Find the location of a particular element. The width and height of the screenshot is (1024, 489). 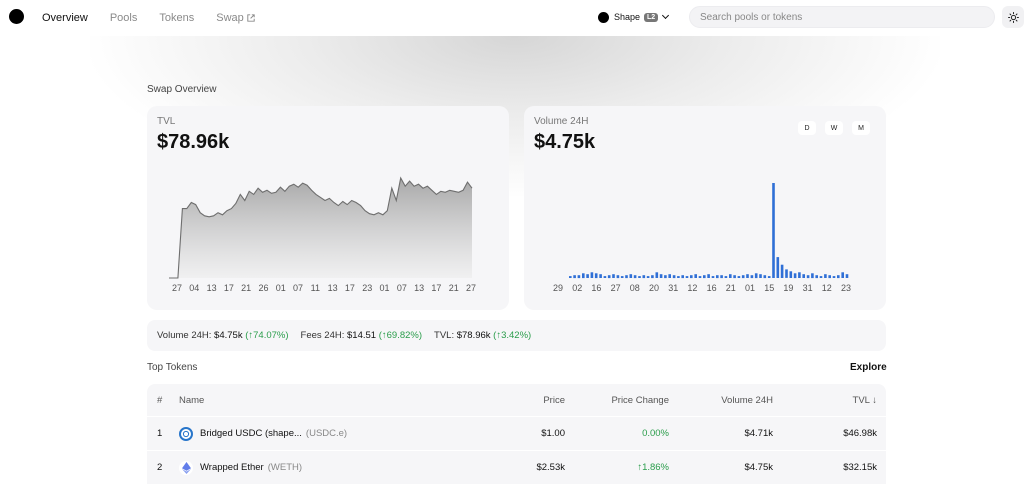

col-volume: Volume 24H is located at coordinates (747, 400).